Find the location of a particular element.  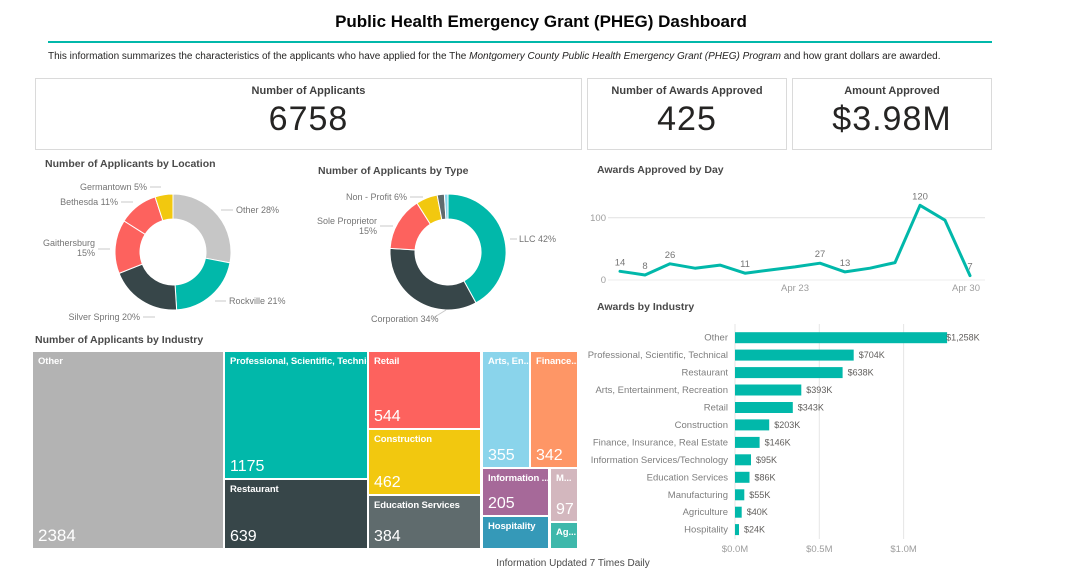

treemap-tile-professional-scientific-technical: Professional, Scientific, Technical 1175 is located at coordinates (296, 415).